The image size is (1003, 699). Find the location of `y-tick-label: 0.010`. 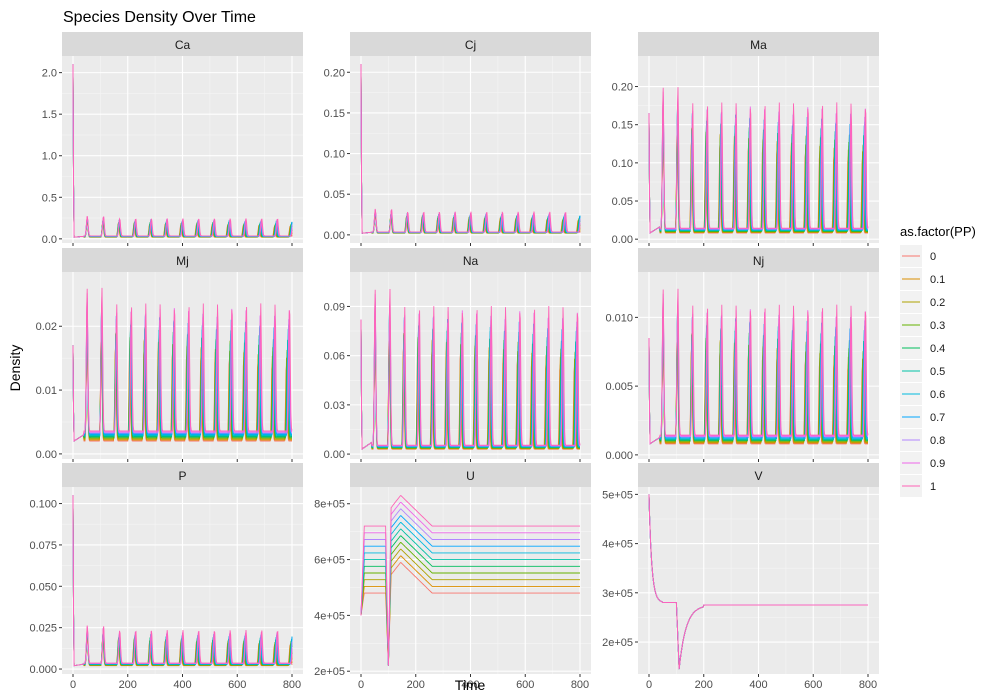

y-tick-label: 0.010 is located at coordinates (619, 318).